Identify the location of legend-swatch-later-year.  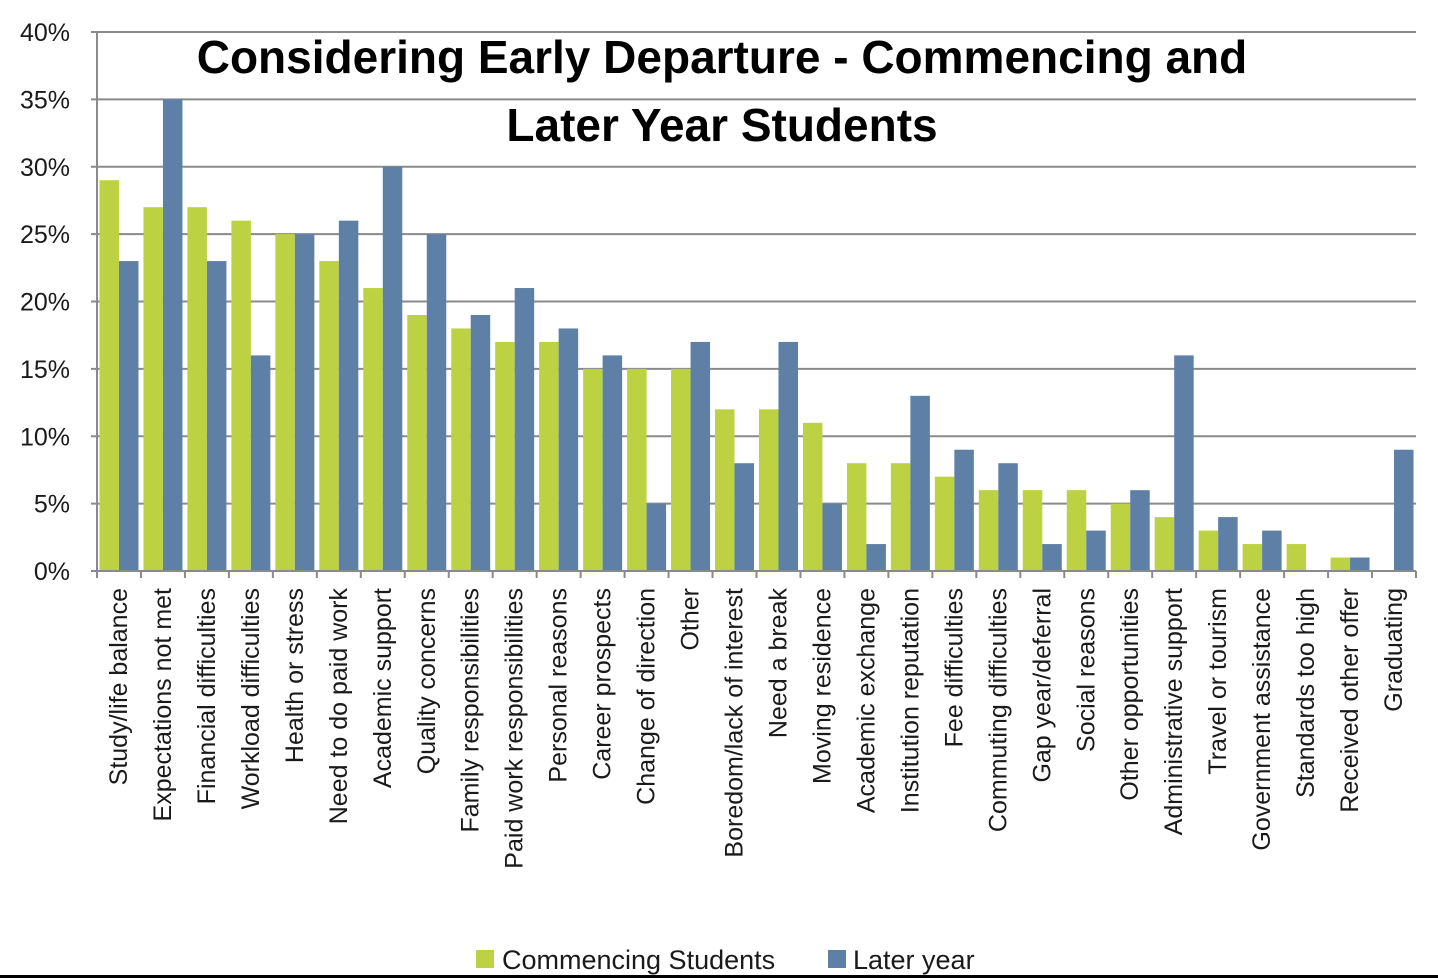
(837, 959).